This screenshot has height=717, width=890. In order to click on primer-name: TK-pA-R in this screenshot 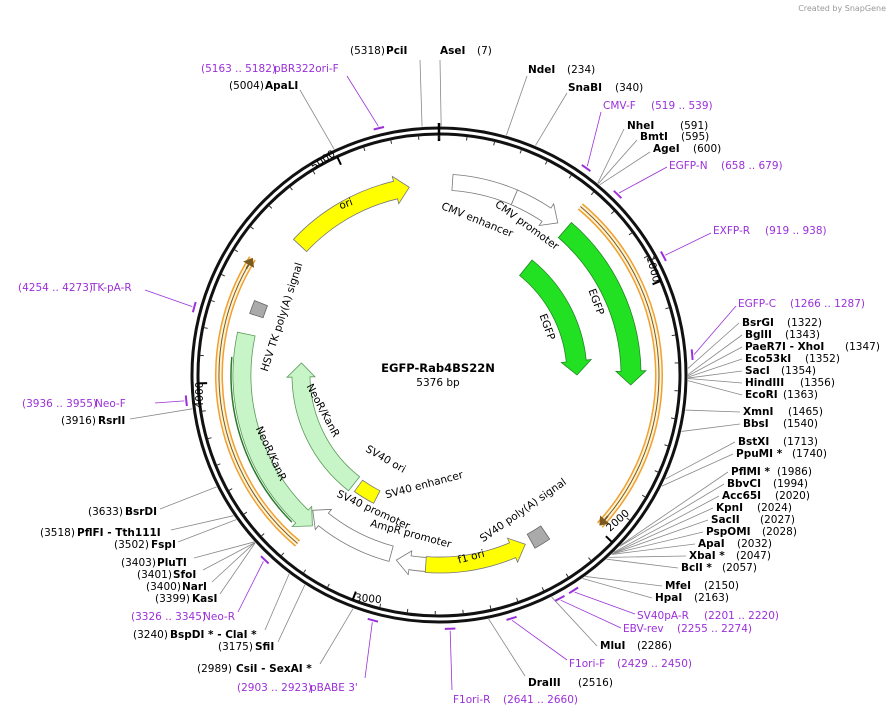, I will do `click(111, 288)`.